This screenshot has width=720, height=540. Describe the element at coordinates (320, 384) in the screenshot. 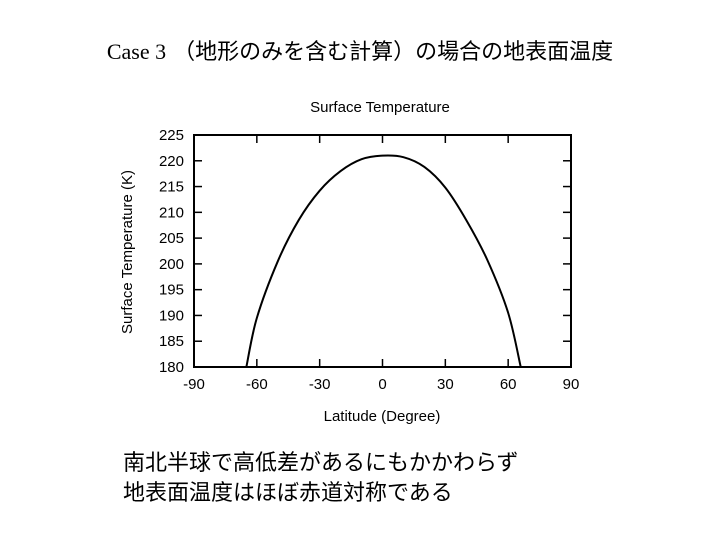

I see `x-tick-label: -30` at that location.